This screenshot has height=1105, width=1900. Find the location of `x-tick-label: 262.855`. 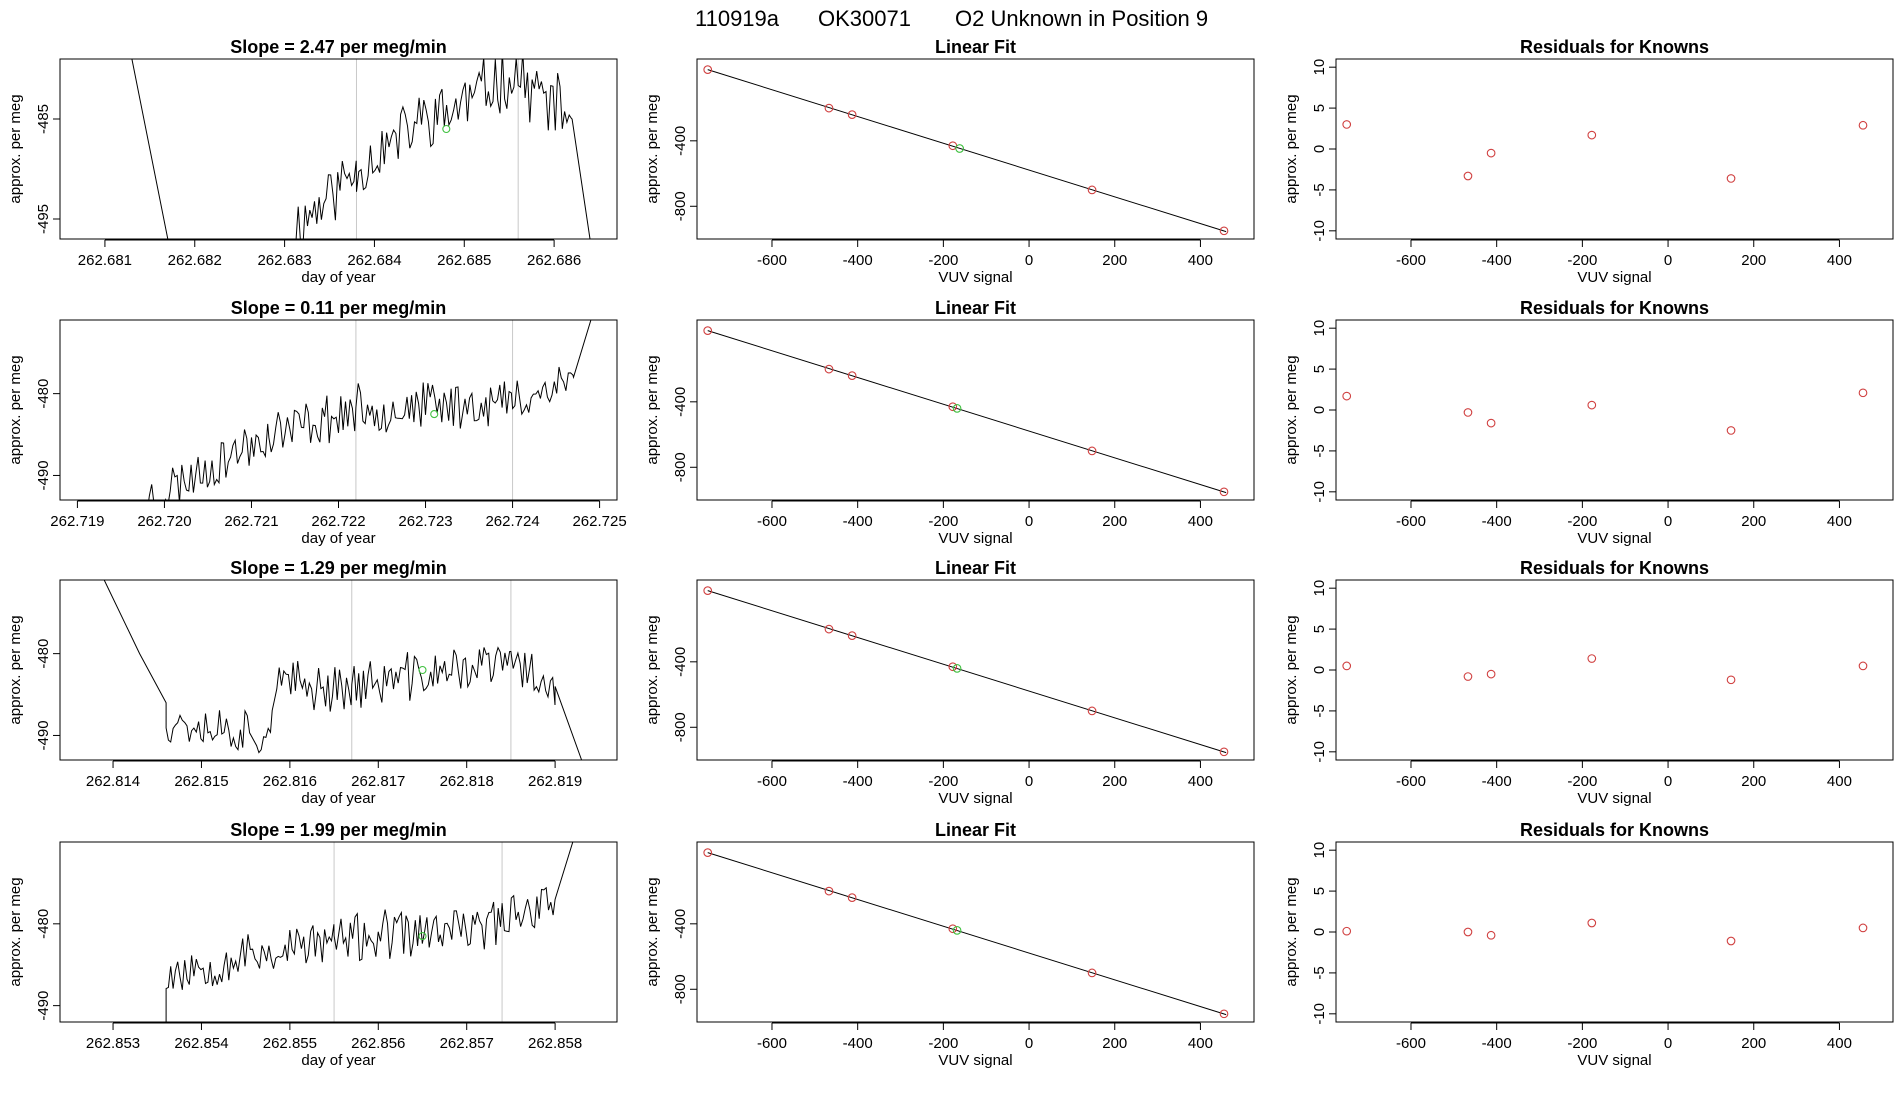

x-tick-label: 262.855 is located at coordinates (290, 1043).